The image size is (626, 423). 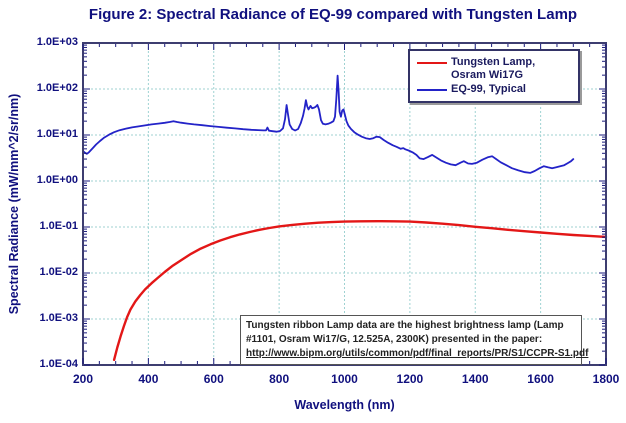 I want to click on legend-item-tungsten: Tungsten Lamp, Osram Wi17G, so click(x=494, y=69).